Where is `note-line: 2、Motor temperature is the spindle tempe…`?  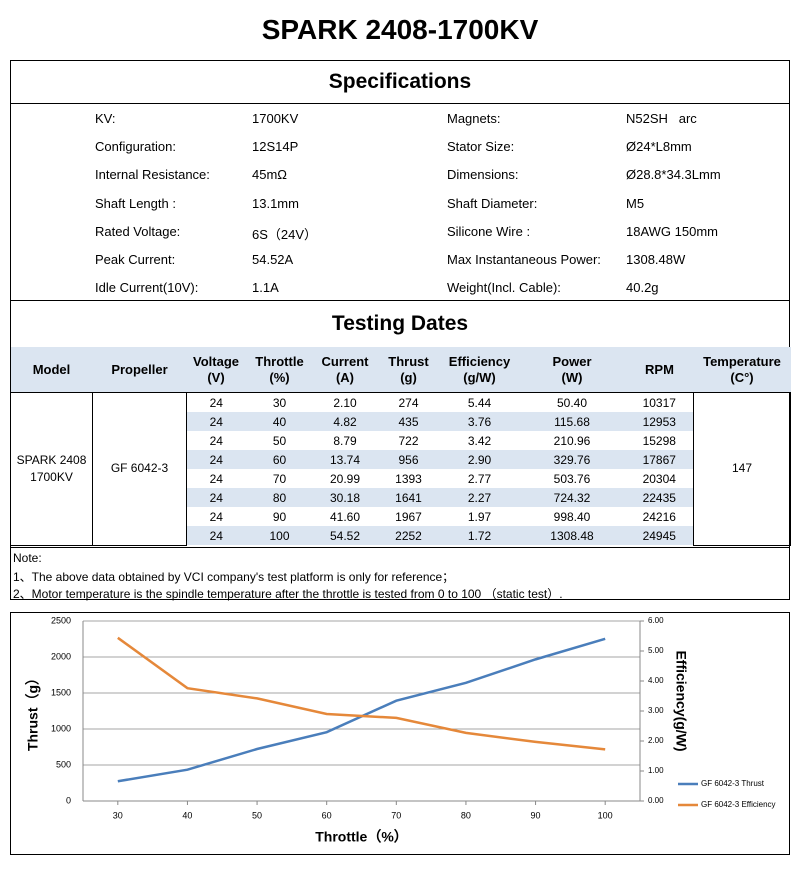 note-line: 2、Motor temperature is the spindle tempe… is located at coordinates (288, 594).